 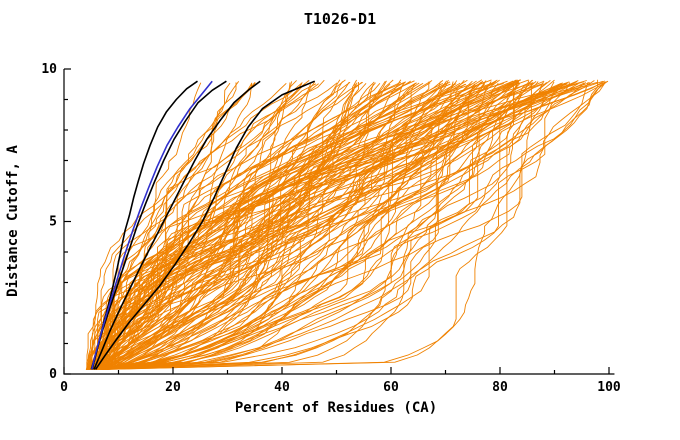 I want to click on reference-model-blue, so click(x=152, y=225).